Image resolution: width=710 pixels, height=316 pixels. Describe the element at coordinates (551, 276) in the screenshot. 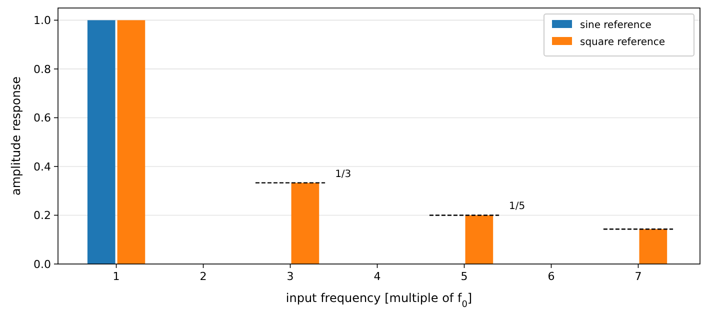

I see `x-tick-label: 6` at that location.